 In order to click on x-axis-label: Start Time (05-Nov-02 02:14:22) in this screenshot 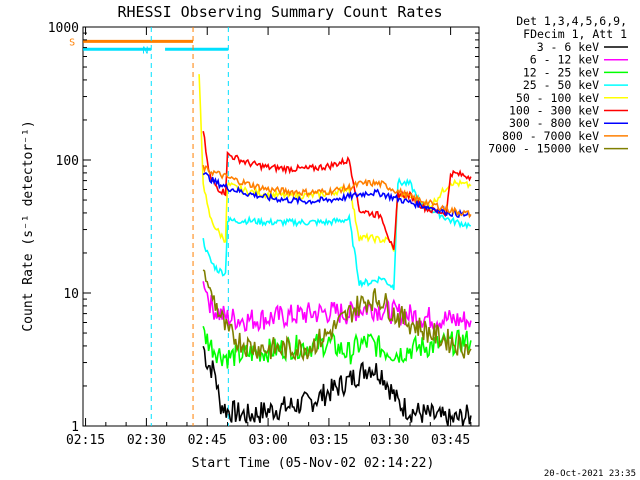, I will do `click(313, 463)`.